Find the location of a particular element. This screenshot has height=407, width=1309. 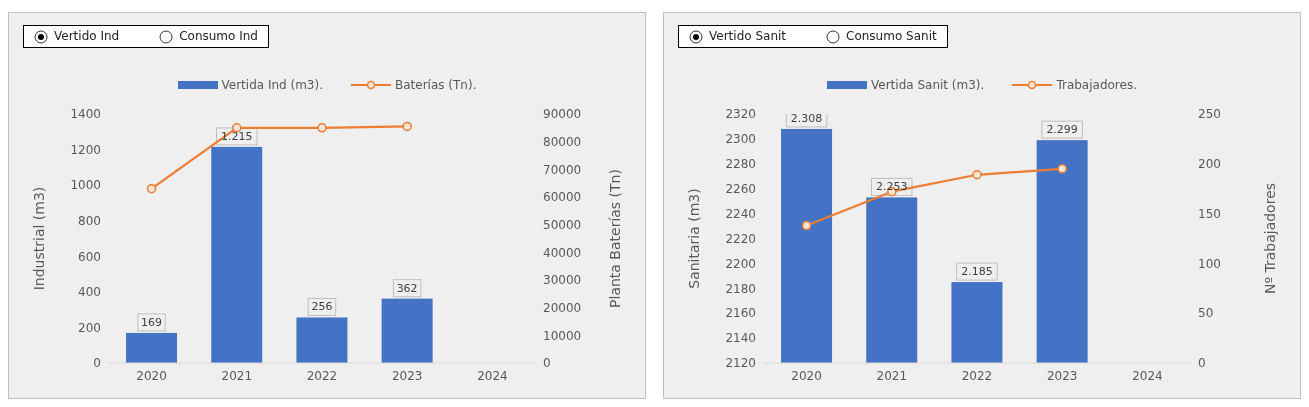

y2-tick-label: 80000 is located at coordinates (562, 141).